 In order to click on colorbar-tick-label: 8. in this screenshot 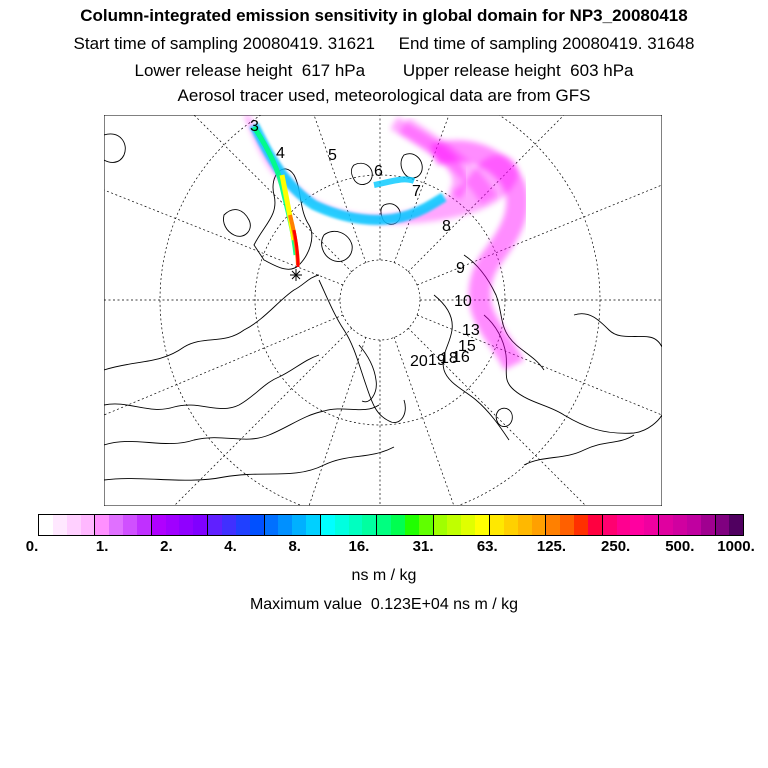, I will do `click(294, 546)`.